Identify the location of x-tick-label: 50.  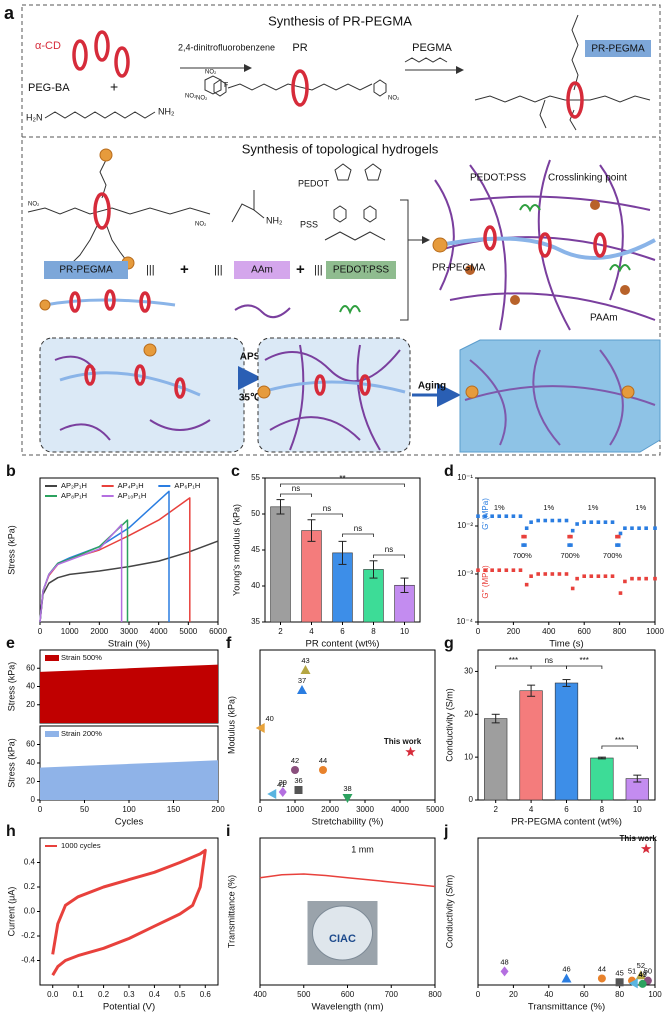
(84, 809).